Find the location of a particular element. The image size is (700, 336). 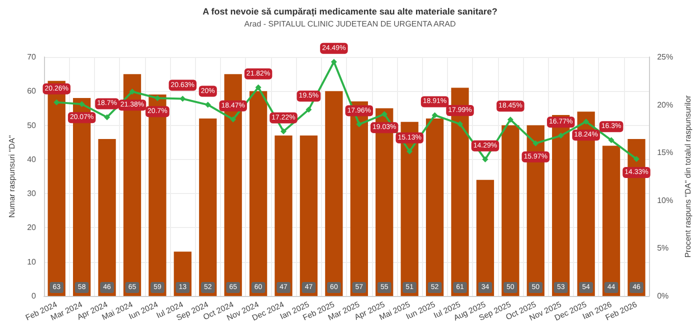

chart-title: A fost nevoie să cumpărați medicamente sau alte materiale sanitare? is located at coordinates (350, 12).